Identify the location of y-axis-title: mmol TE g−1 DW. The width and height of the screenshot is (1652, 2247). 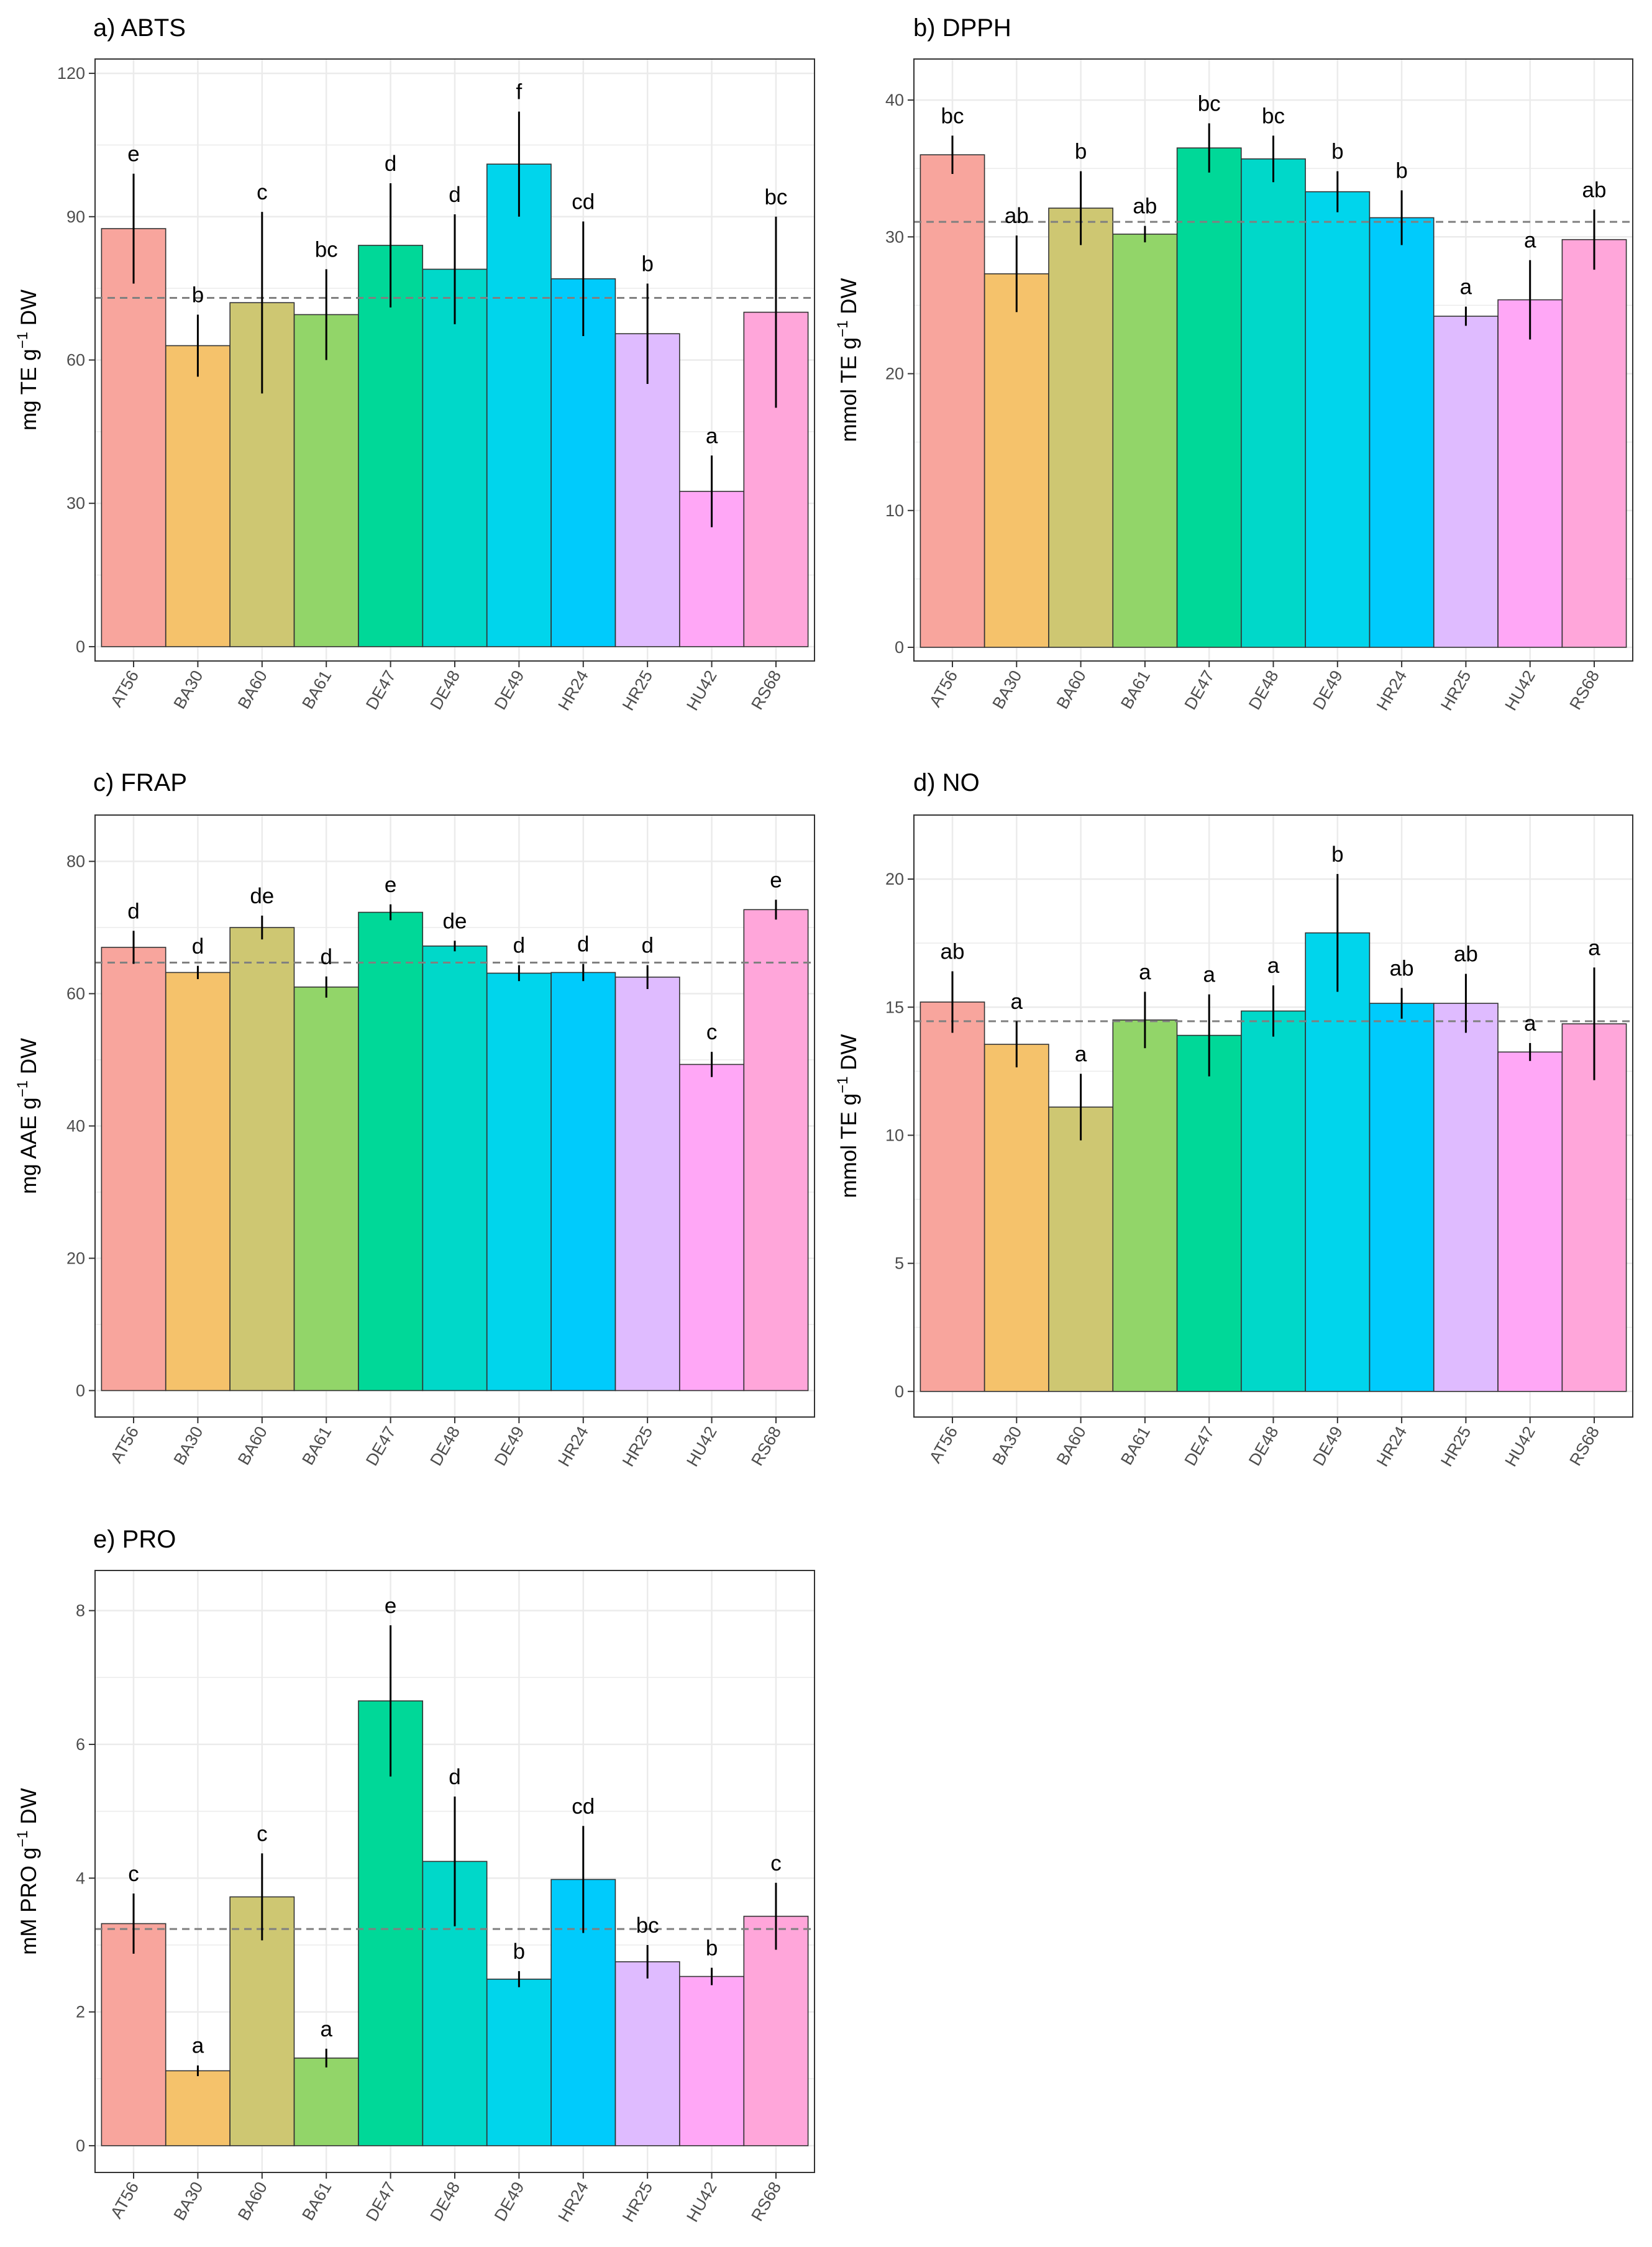
(848, 1116).